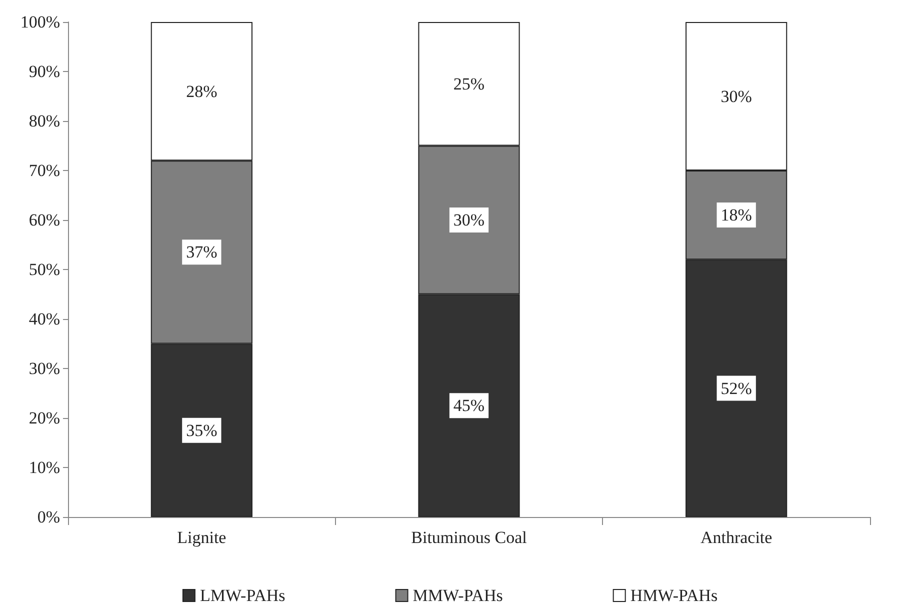 The image size is (900, 609). Describe the element at coordinates (736, 537) in the screenshot. I see `x-tick-label: Anthracite` at that location.